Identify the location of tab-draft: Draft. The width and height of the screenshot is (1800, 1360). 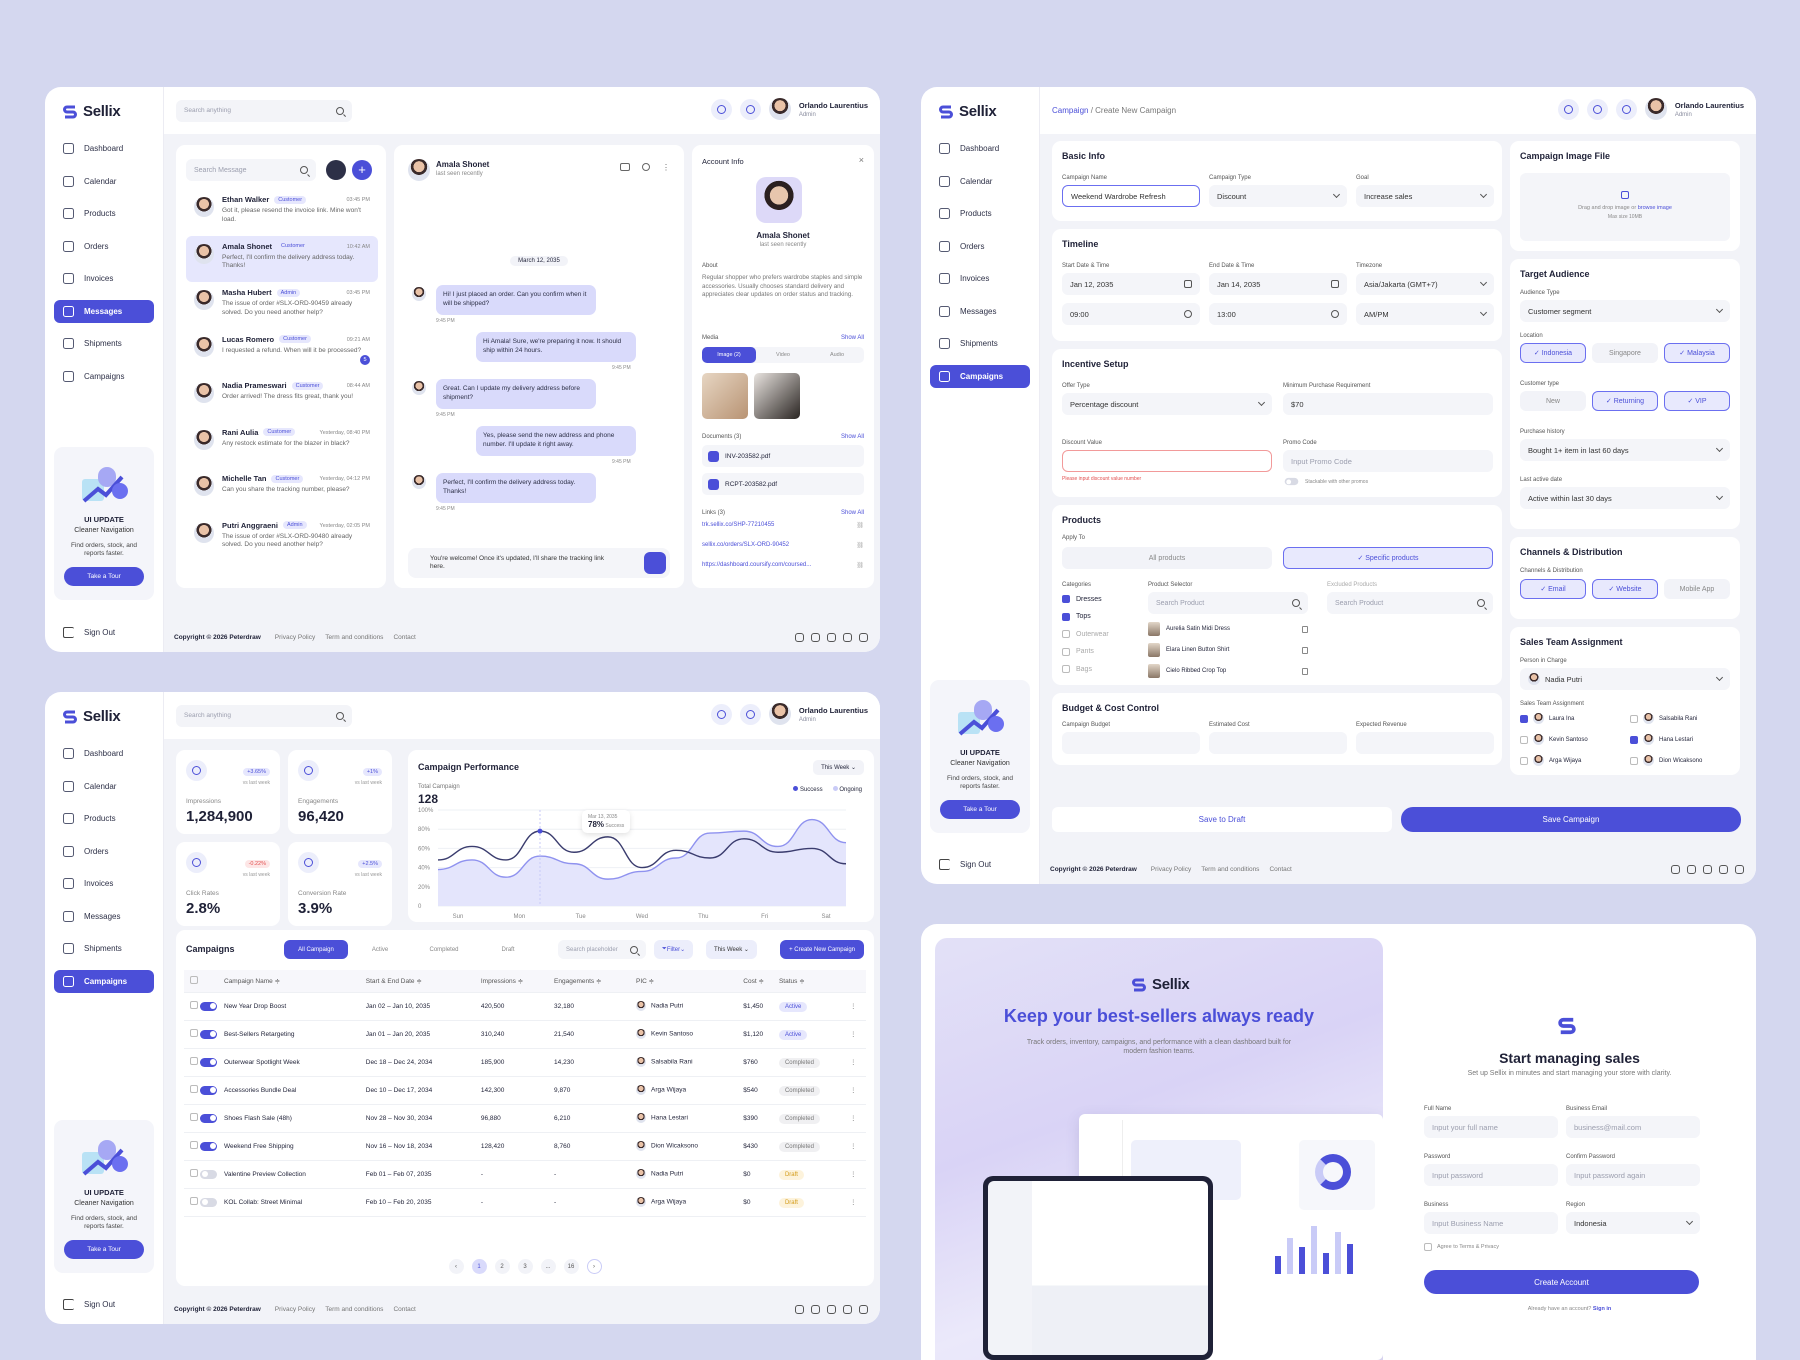
(508, 949).